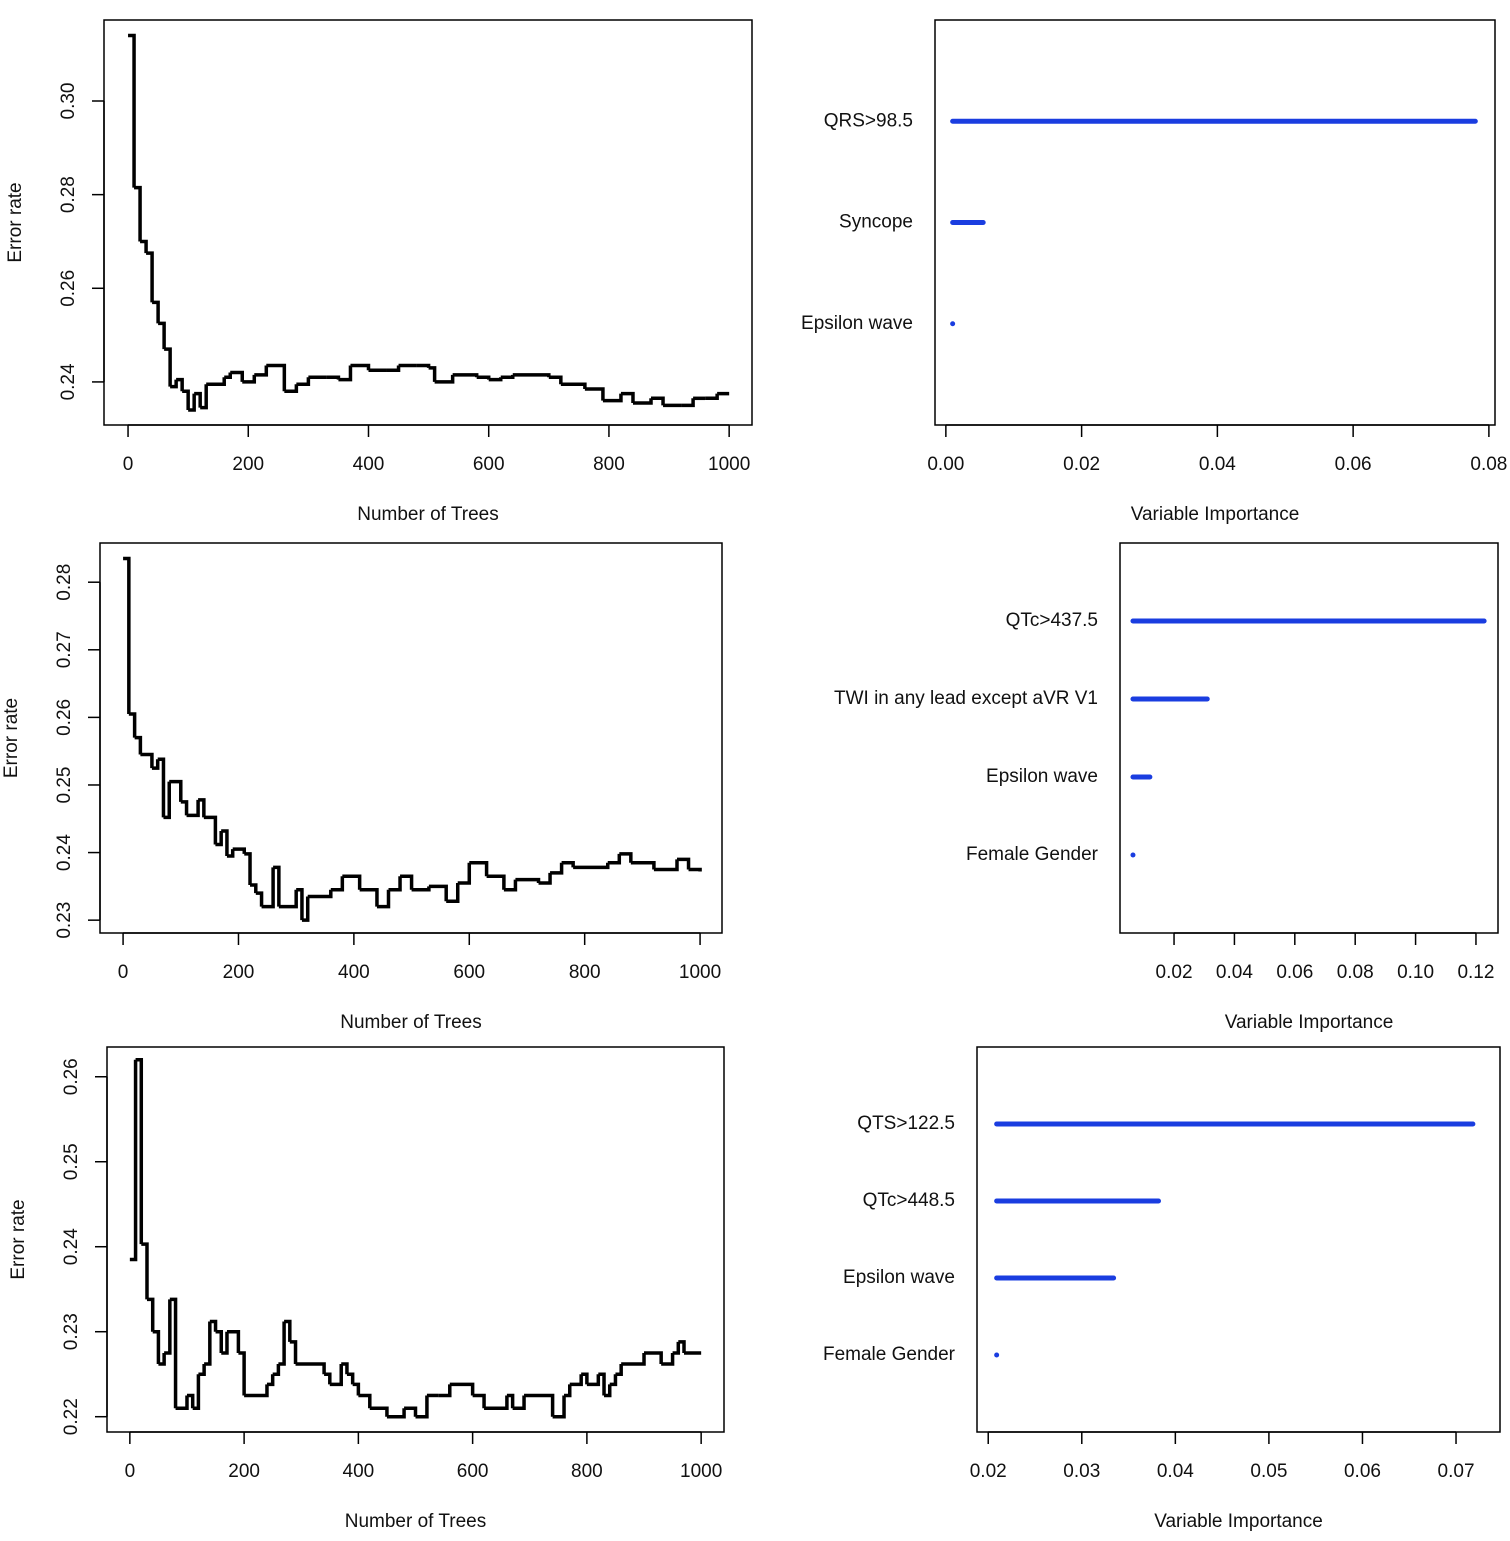 The image size is (1510, 1541). I want to click on x-tick-label: 200, so click(239, 972).